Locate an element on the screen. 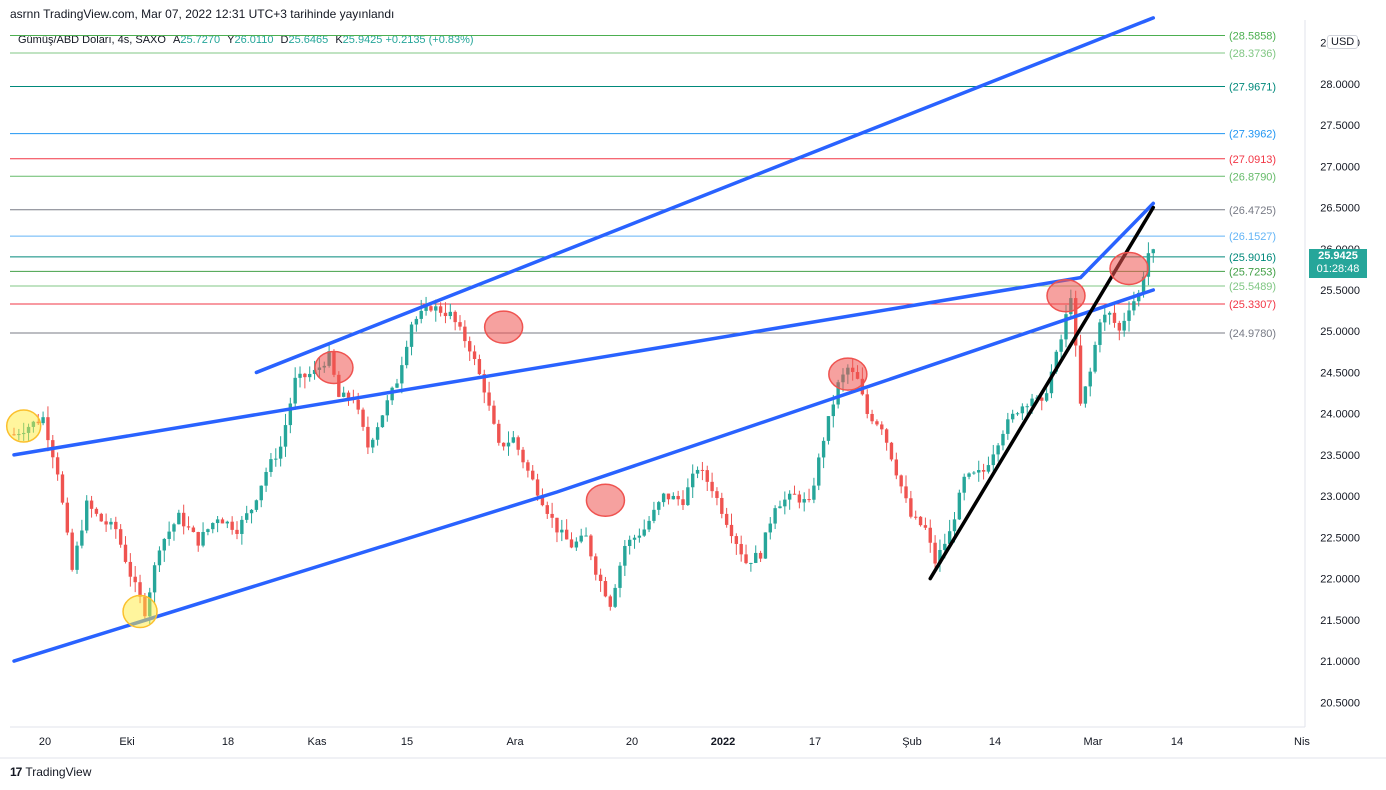 Image resolution: width=1386 pixels, height=790 pixels. y-tick-label: 21.5000 is located at coordinates (1340, 621).